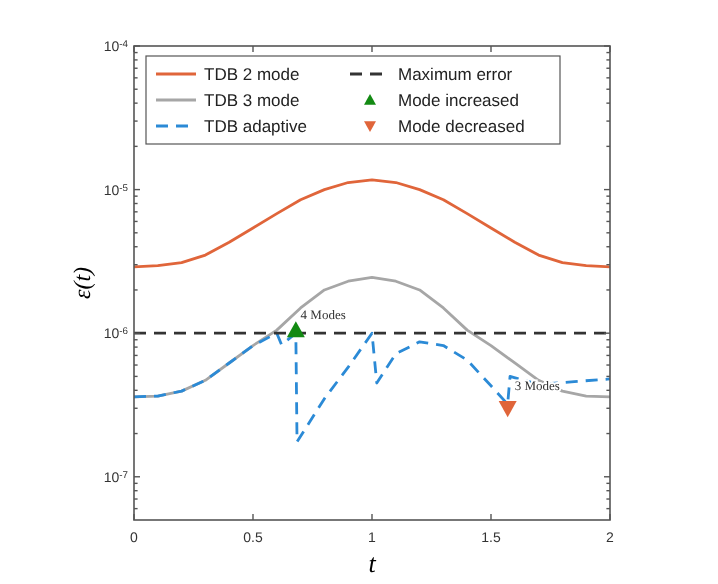  What do you see at coordinates (459, 100) in the screenshot?
I see `legend-label: Mode increased` at bounding box center [459, 100].